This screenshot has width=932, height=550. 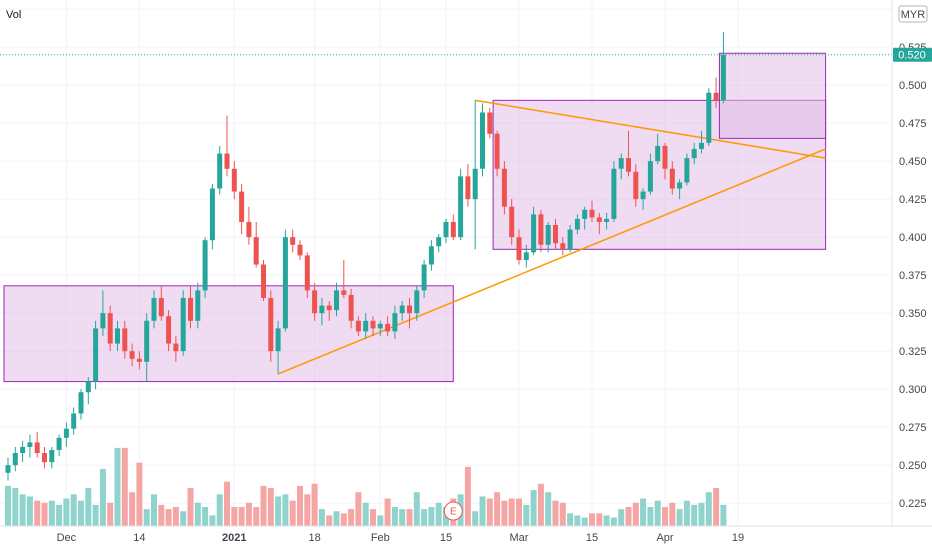 I want to click on volume-bars, so click(x=366, y=486).